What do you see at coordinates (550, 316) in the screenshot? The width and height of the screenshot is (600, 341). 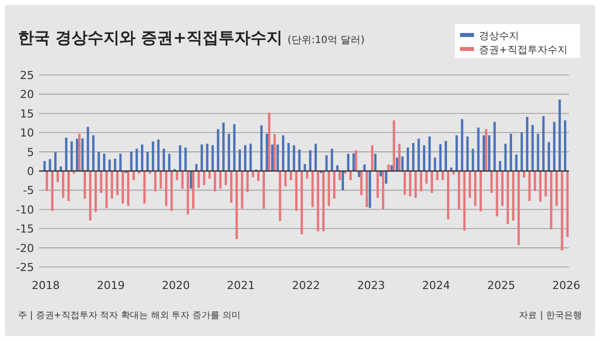 I see `source: 자료 | 한국은행` at bounding box center [550, 316].